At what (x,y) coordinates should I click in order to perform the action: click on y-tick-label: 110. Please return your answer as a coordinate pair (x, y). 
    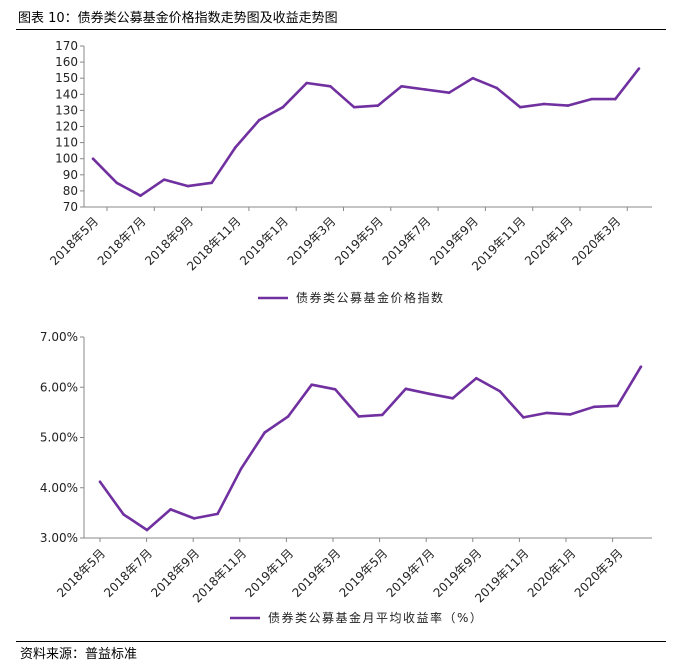
    Looking at the image, I should click on (66, 143).